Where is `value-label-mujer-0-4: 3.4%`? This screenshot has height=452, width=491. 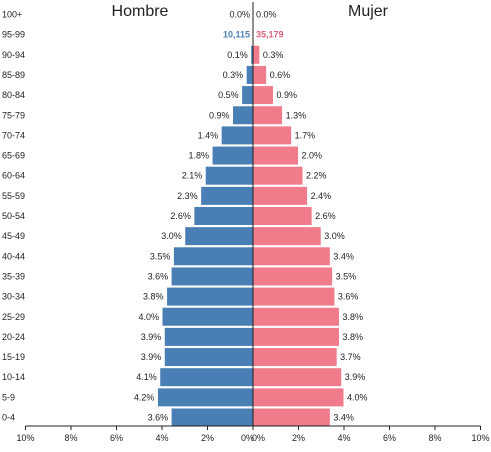
value-label-mujer-0-4: 3.4% is located at coordinates (343, 418).